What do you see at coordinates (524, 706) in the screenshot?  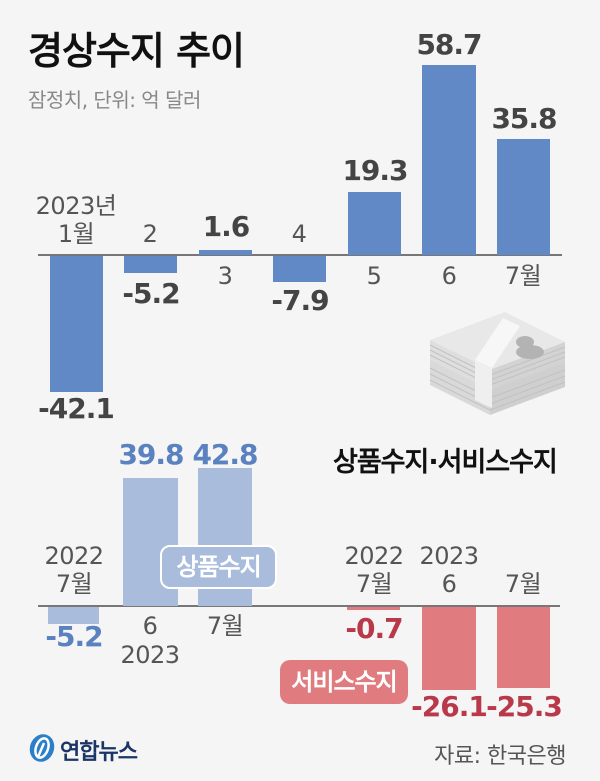 I see `services-value-2023-jul: -25.3` at bounding box center [524, 706].